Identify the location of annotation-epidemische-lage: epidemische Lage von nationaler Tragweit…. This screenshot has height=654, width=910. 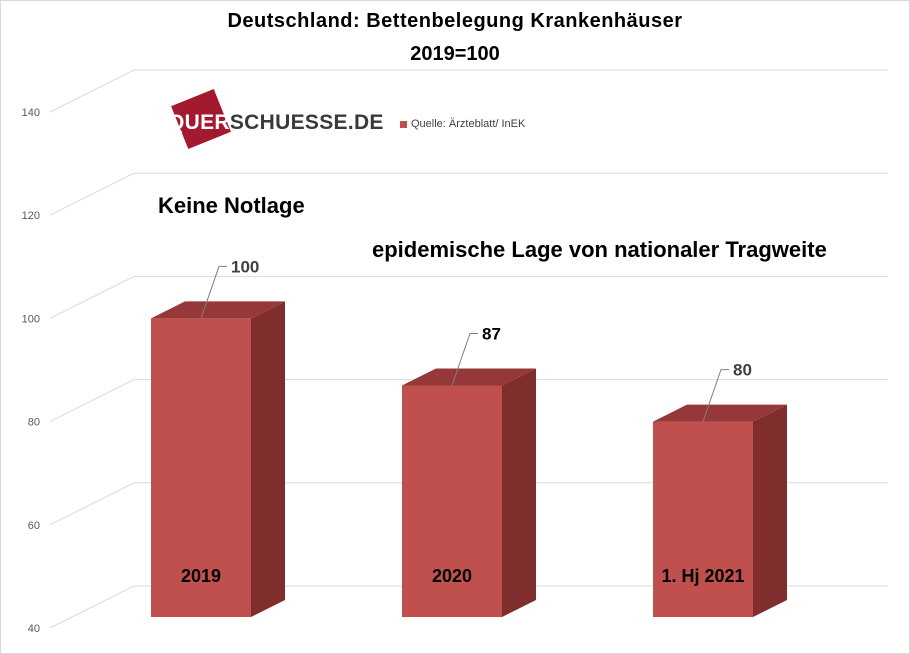
(599, 249).